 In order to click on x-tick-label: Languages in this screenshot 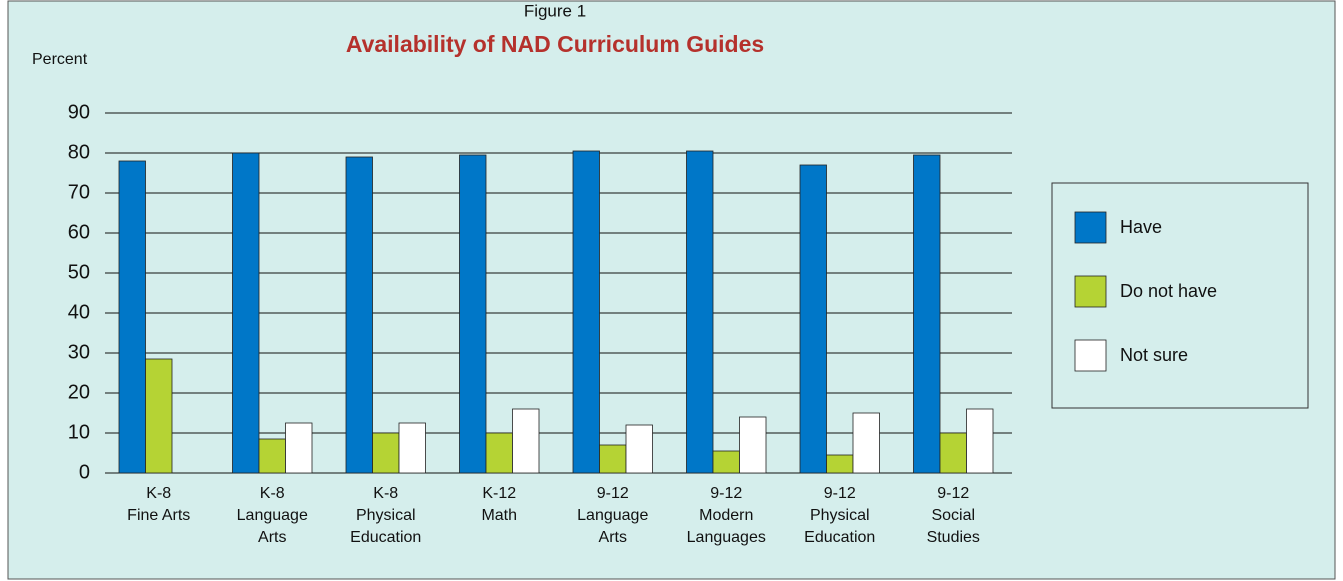, I will do `click(726, 537)`.